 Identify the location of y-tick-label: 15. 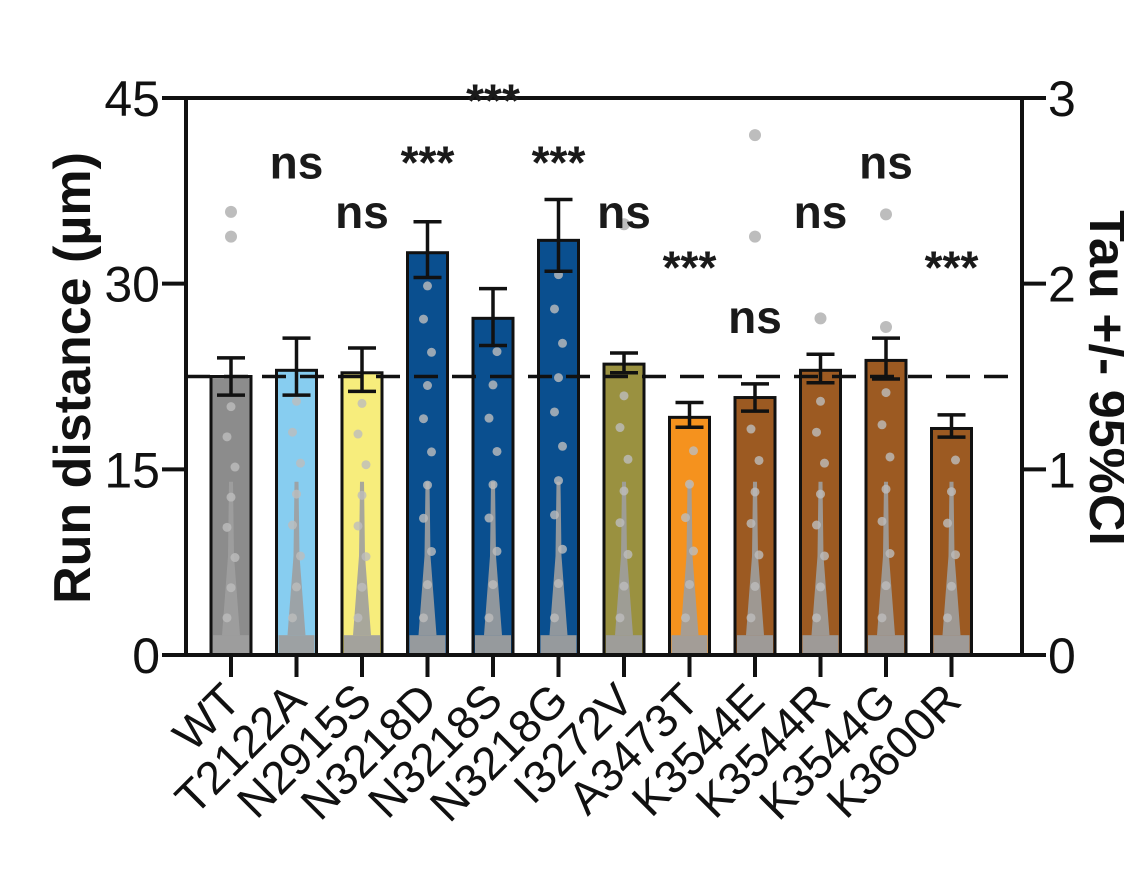
(132, 470).